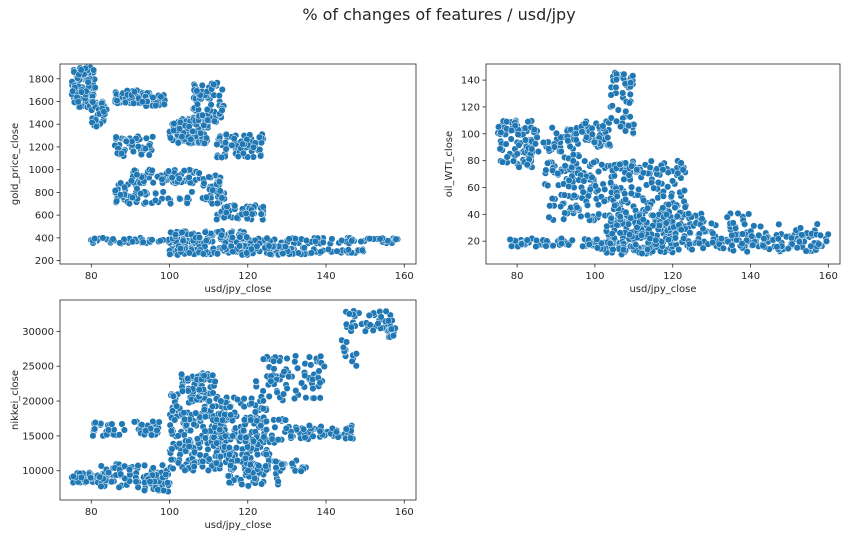  Describe the element at coordinates (41, 79) in the screenshot. I see `y-tick-label: 1800` at that location.